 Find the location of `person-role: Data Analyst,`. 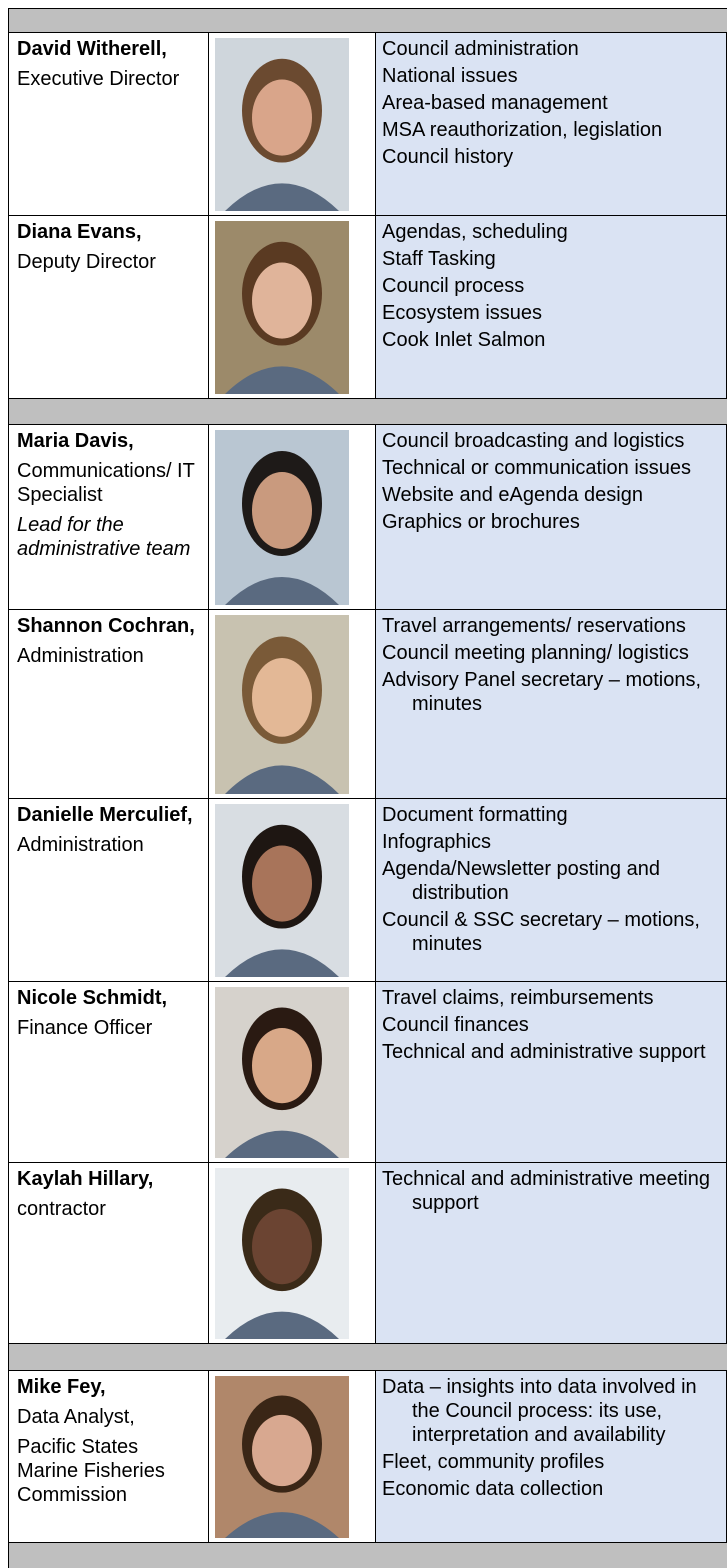

person-role: Data Analyst, is located at coordinates (76, 1417).